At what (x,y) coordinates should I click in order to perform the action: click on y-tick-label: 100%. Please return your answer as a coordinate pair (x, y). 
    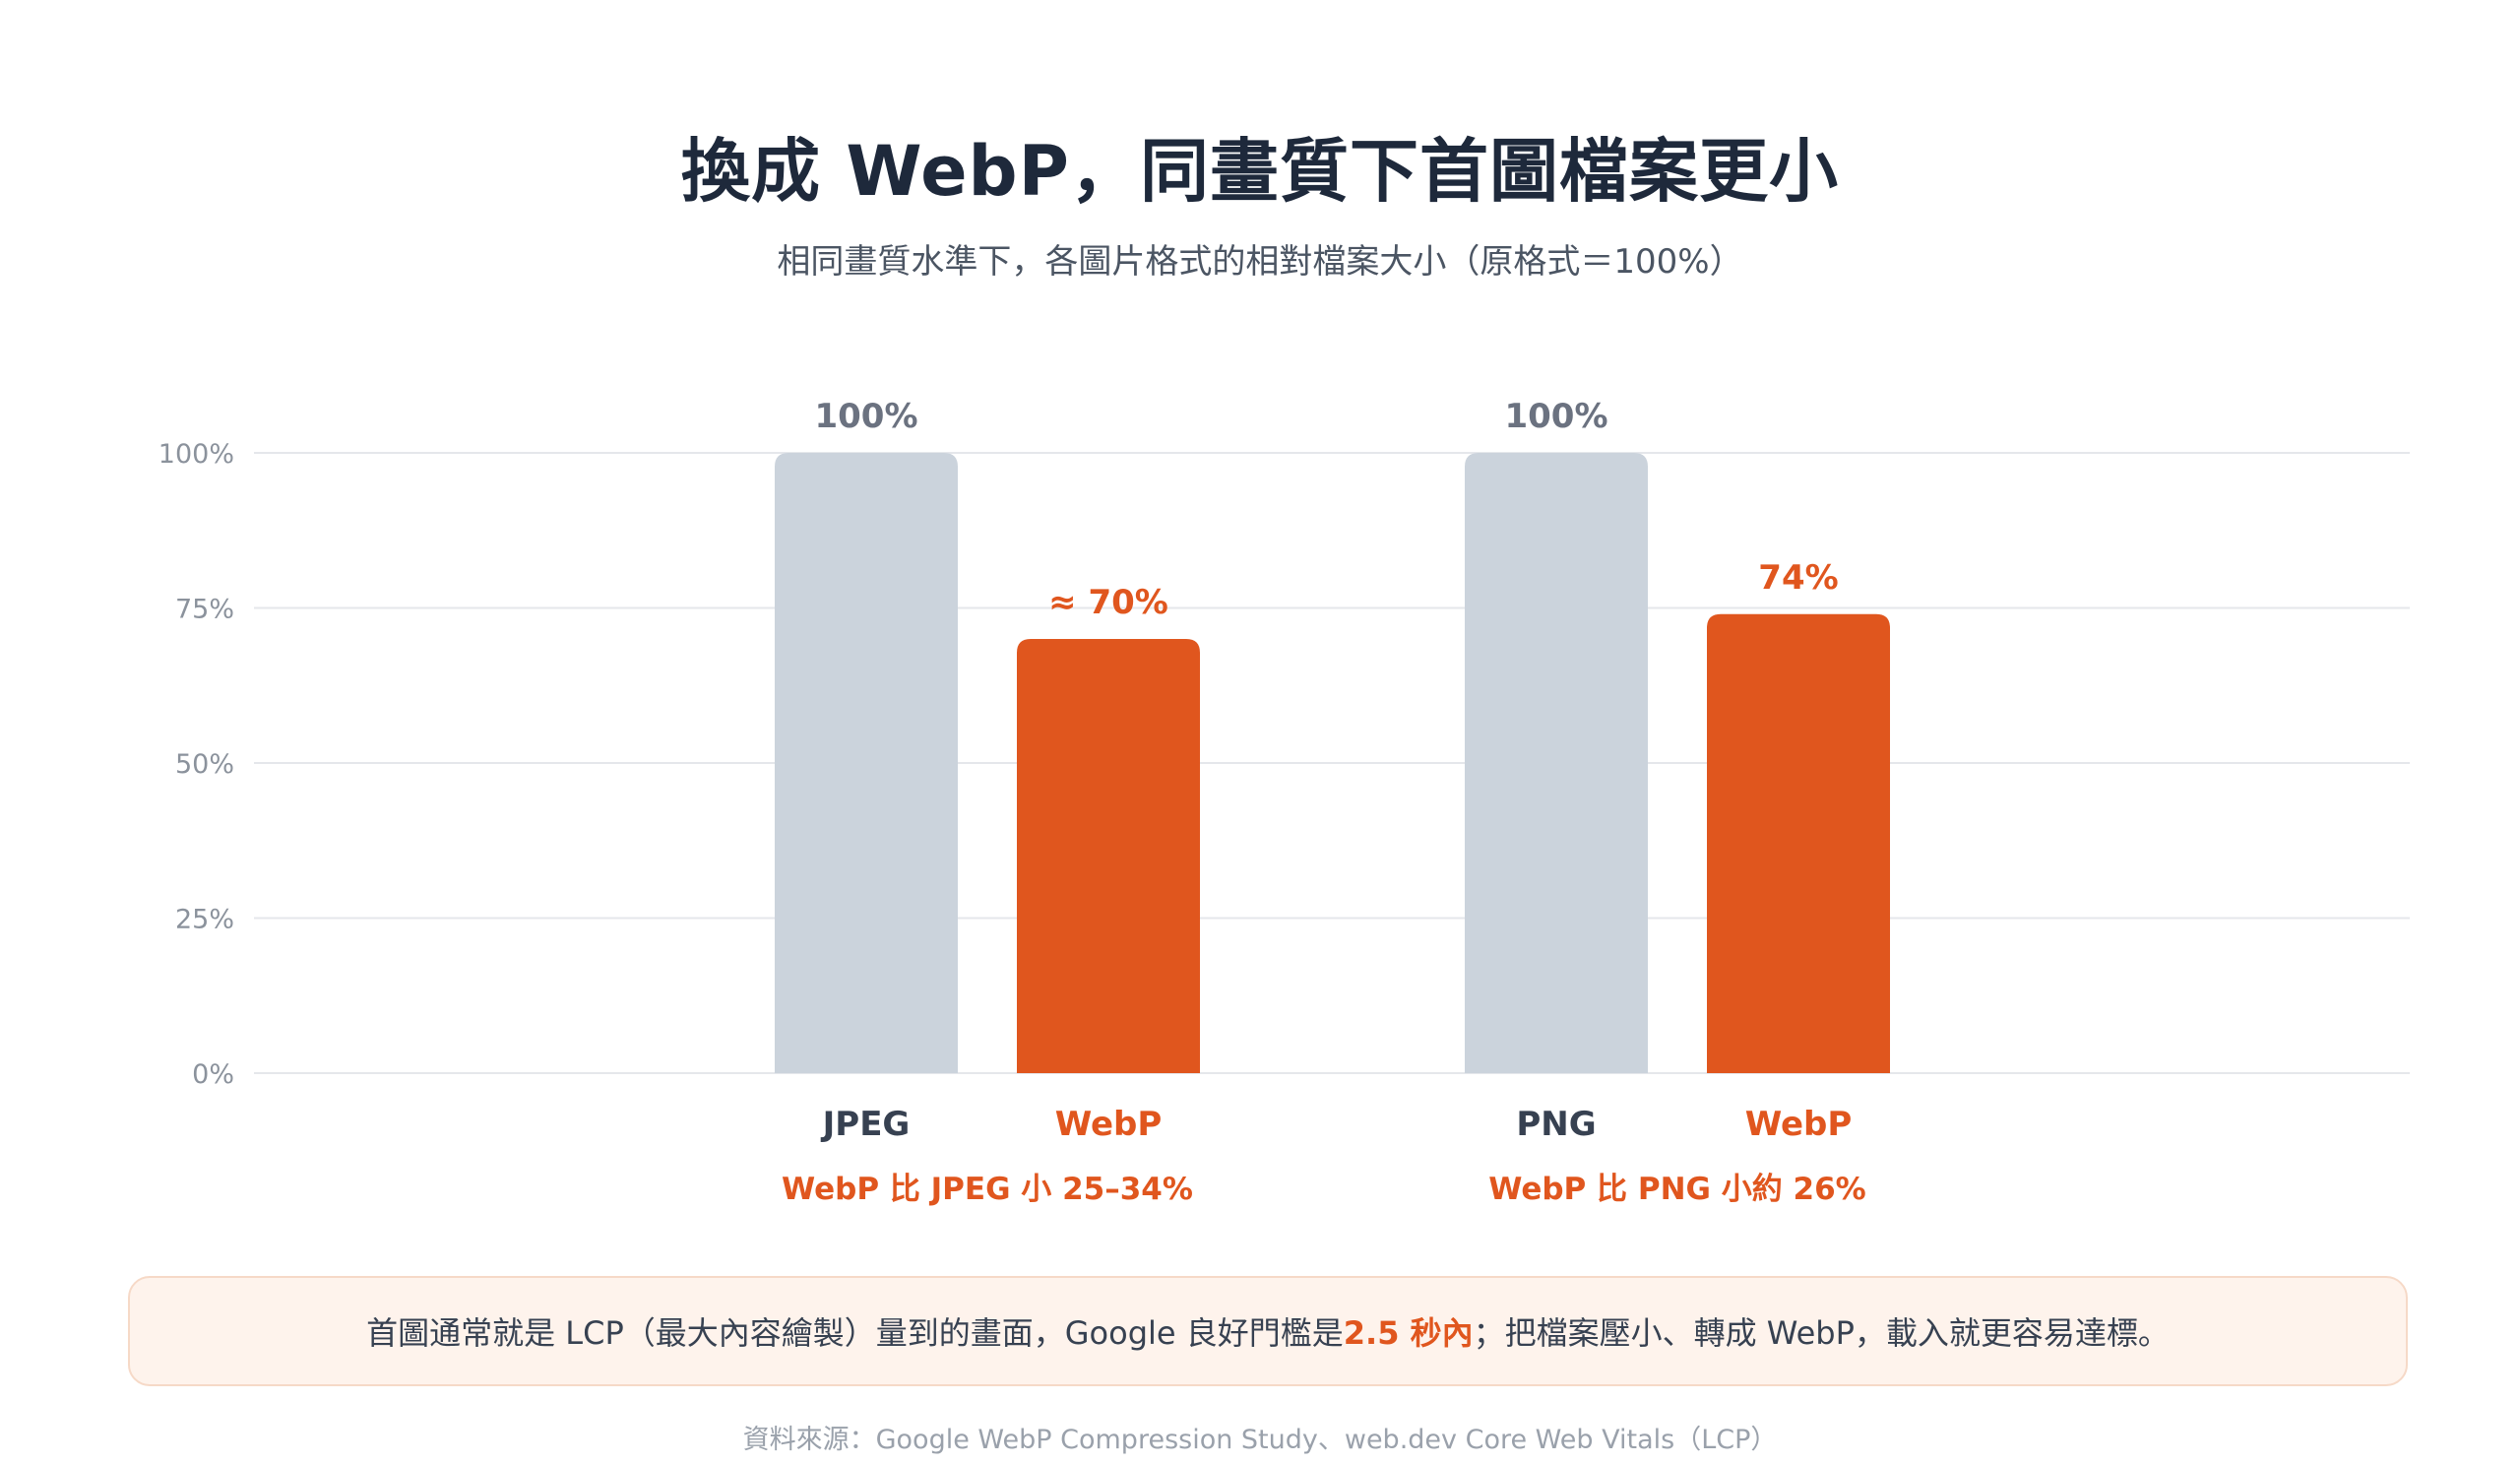
    Looking at the image, I should click on (196, 455).